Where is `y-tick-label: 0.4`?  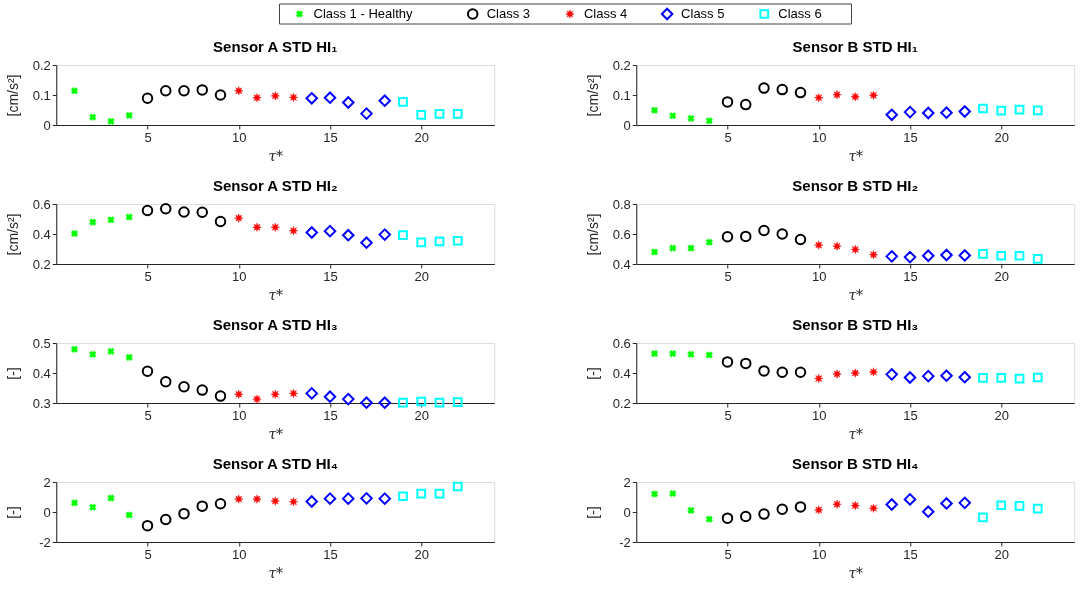
y-tick-label: 0.4 is located at coordinates (621, 264).